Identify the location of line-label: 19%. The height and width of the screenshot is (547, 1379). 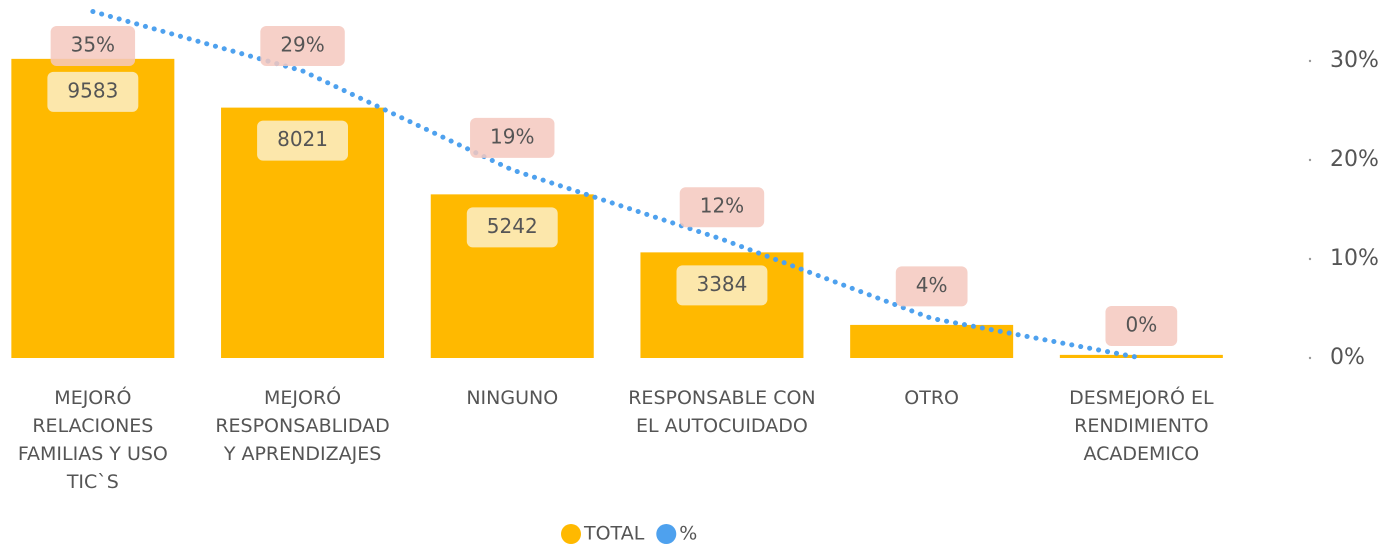
(512, 136).